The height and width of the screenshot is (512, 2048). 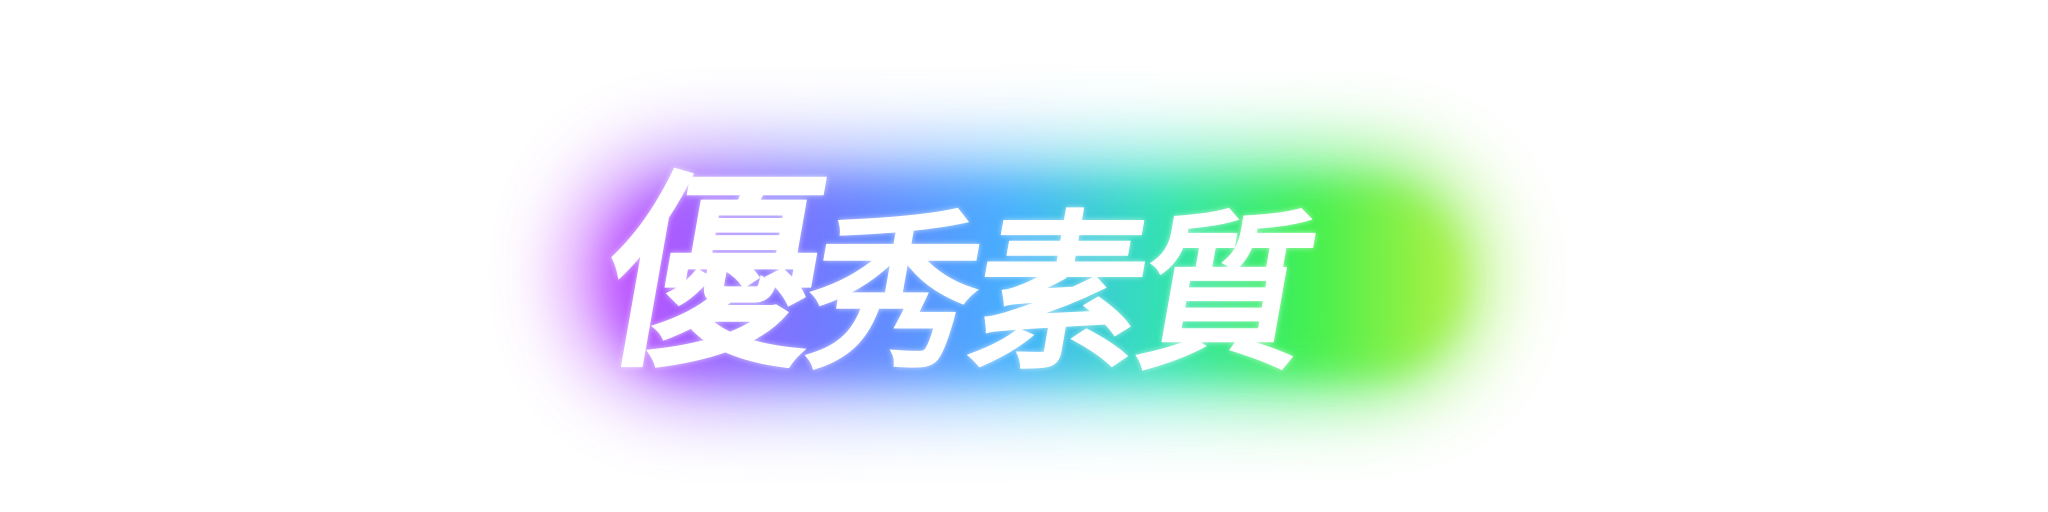 I want to click on headline-char: 質, so click(x=1226, y=295).